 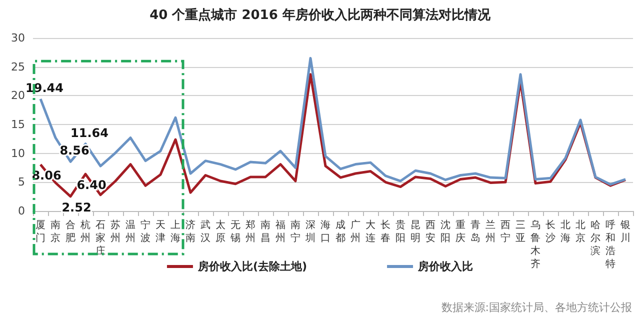 I want to click on x-tick-label: 温州, so click(x=131, y=231).